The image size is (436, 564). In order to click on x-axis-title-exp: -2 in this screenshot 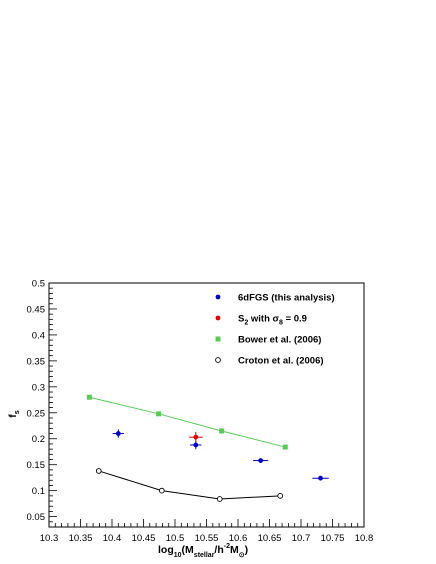, I will do `click(227, 546)`.